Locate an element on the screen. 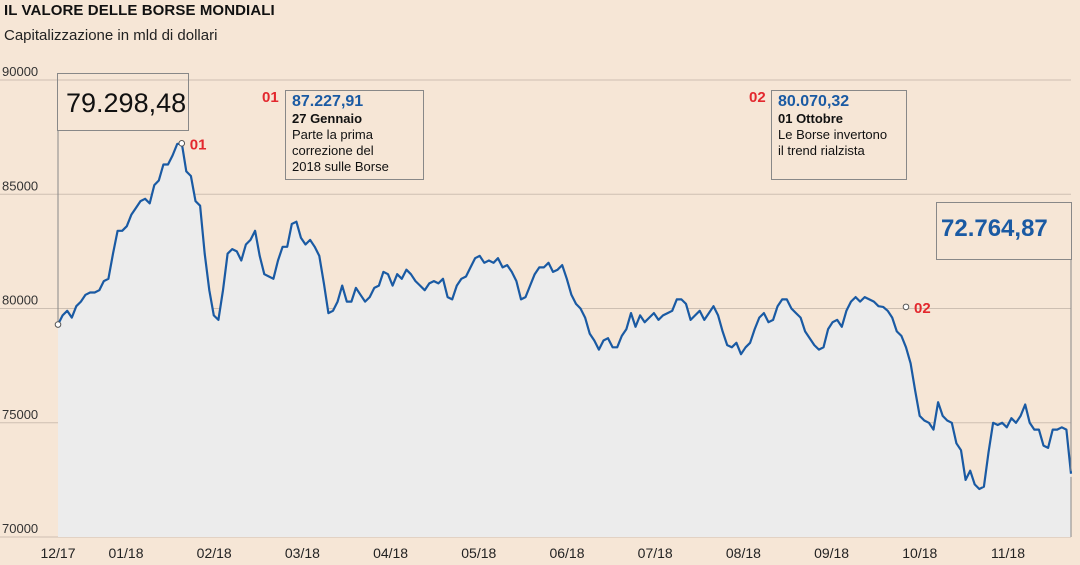  annotation-02-value: 80.070,32 is located at coordinates (814, 101).